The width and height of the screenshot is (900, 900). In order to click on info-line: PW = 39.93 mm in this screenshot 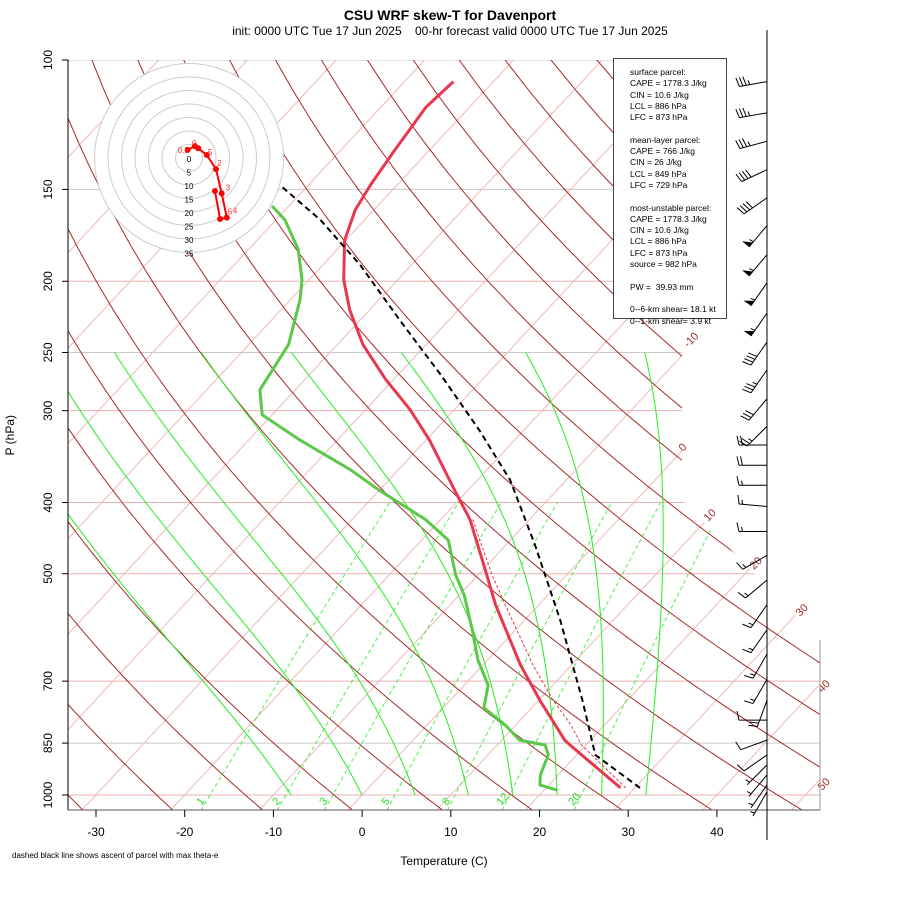, I will do `click(662, 286)`.